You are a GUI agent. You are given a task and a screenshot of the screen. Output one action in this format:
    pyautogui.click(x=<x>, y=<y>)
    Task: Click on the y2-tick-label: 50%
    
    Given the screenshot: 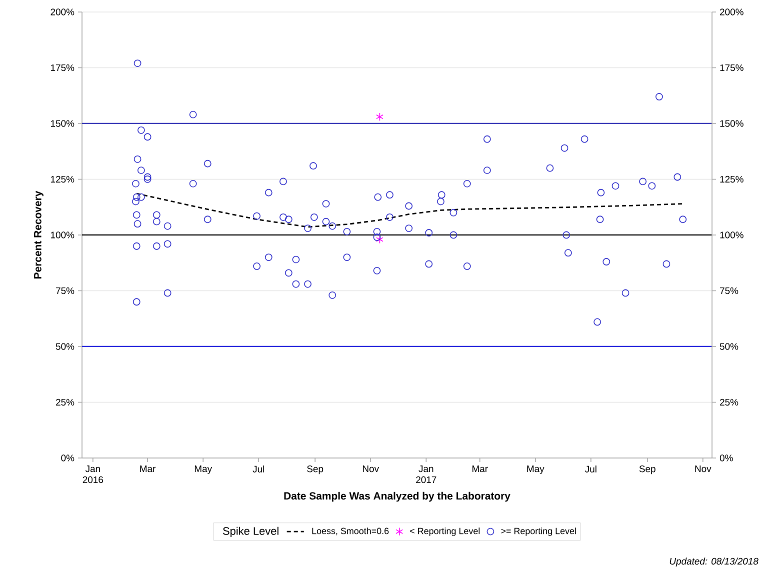 What is the action you would take?
    pyautogui.click(x=729, y=346)
    